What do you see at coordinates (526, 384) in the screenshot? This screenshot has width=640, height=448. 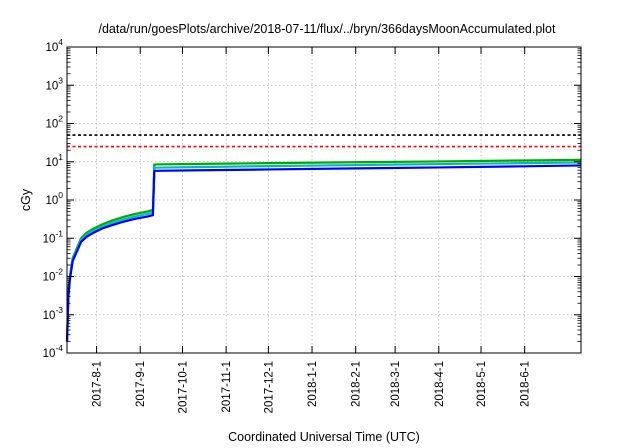 I see `x-tick-label: 2018-6-1` at bounding box center [526, 384].